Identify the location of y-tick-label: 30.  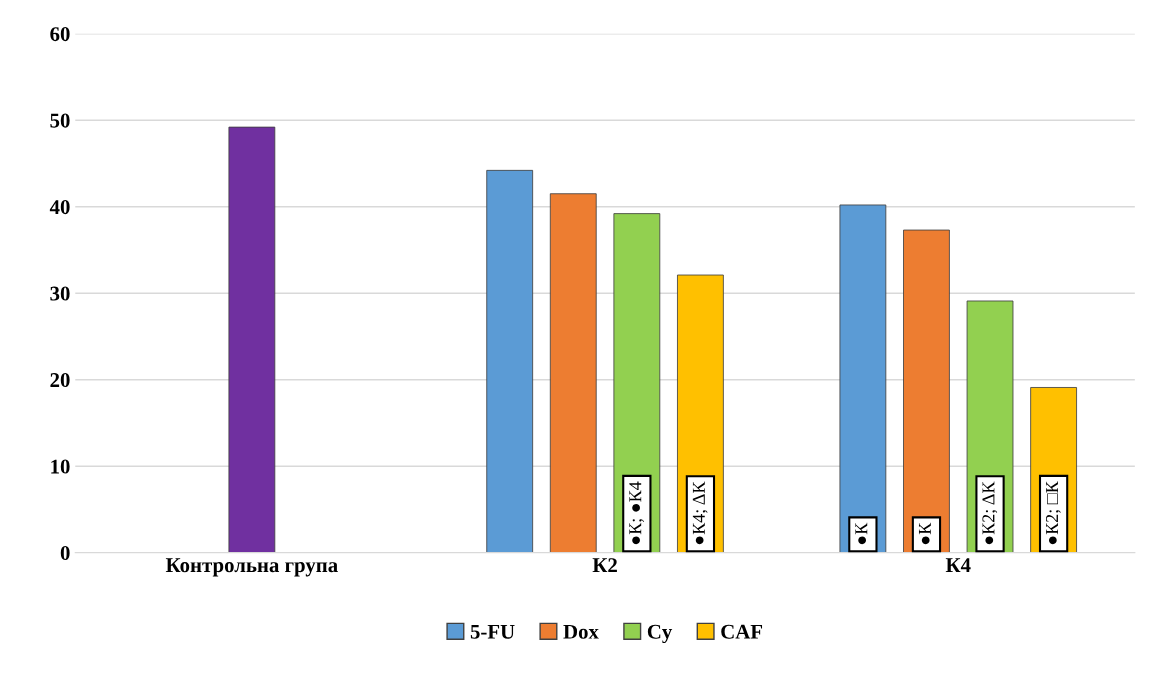
(60, 293).